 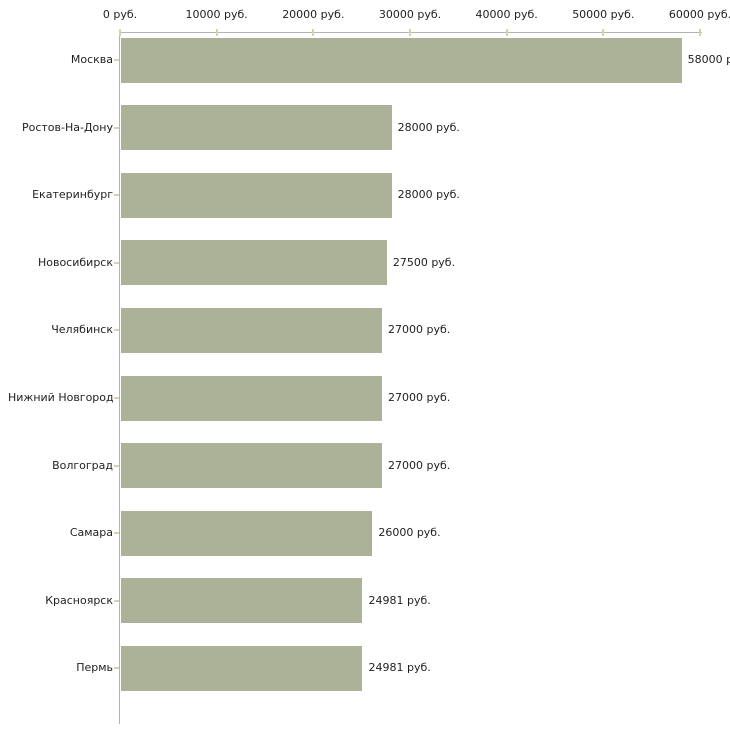 What do you see at coordinates (61, 397) in the screenshot?
I see `category-label: Нижний Новгород` at bounding box center [61, 397].